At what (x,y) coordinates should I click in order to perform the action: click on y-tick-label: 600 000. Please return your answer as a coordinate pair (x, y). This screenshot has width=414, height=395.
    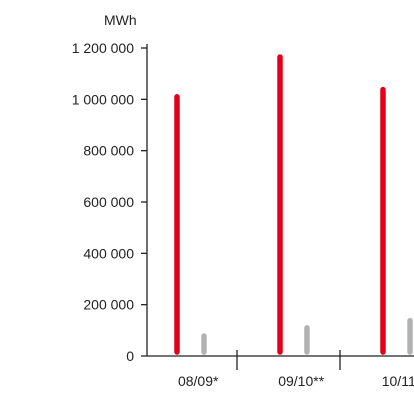
    Looking at the image, I should click on (108, 202).